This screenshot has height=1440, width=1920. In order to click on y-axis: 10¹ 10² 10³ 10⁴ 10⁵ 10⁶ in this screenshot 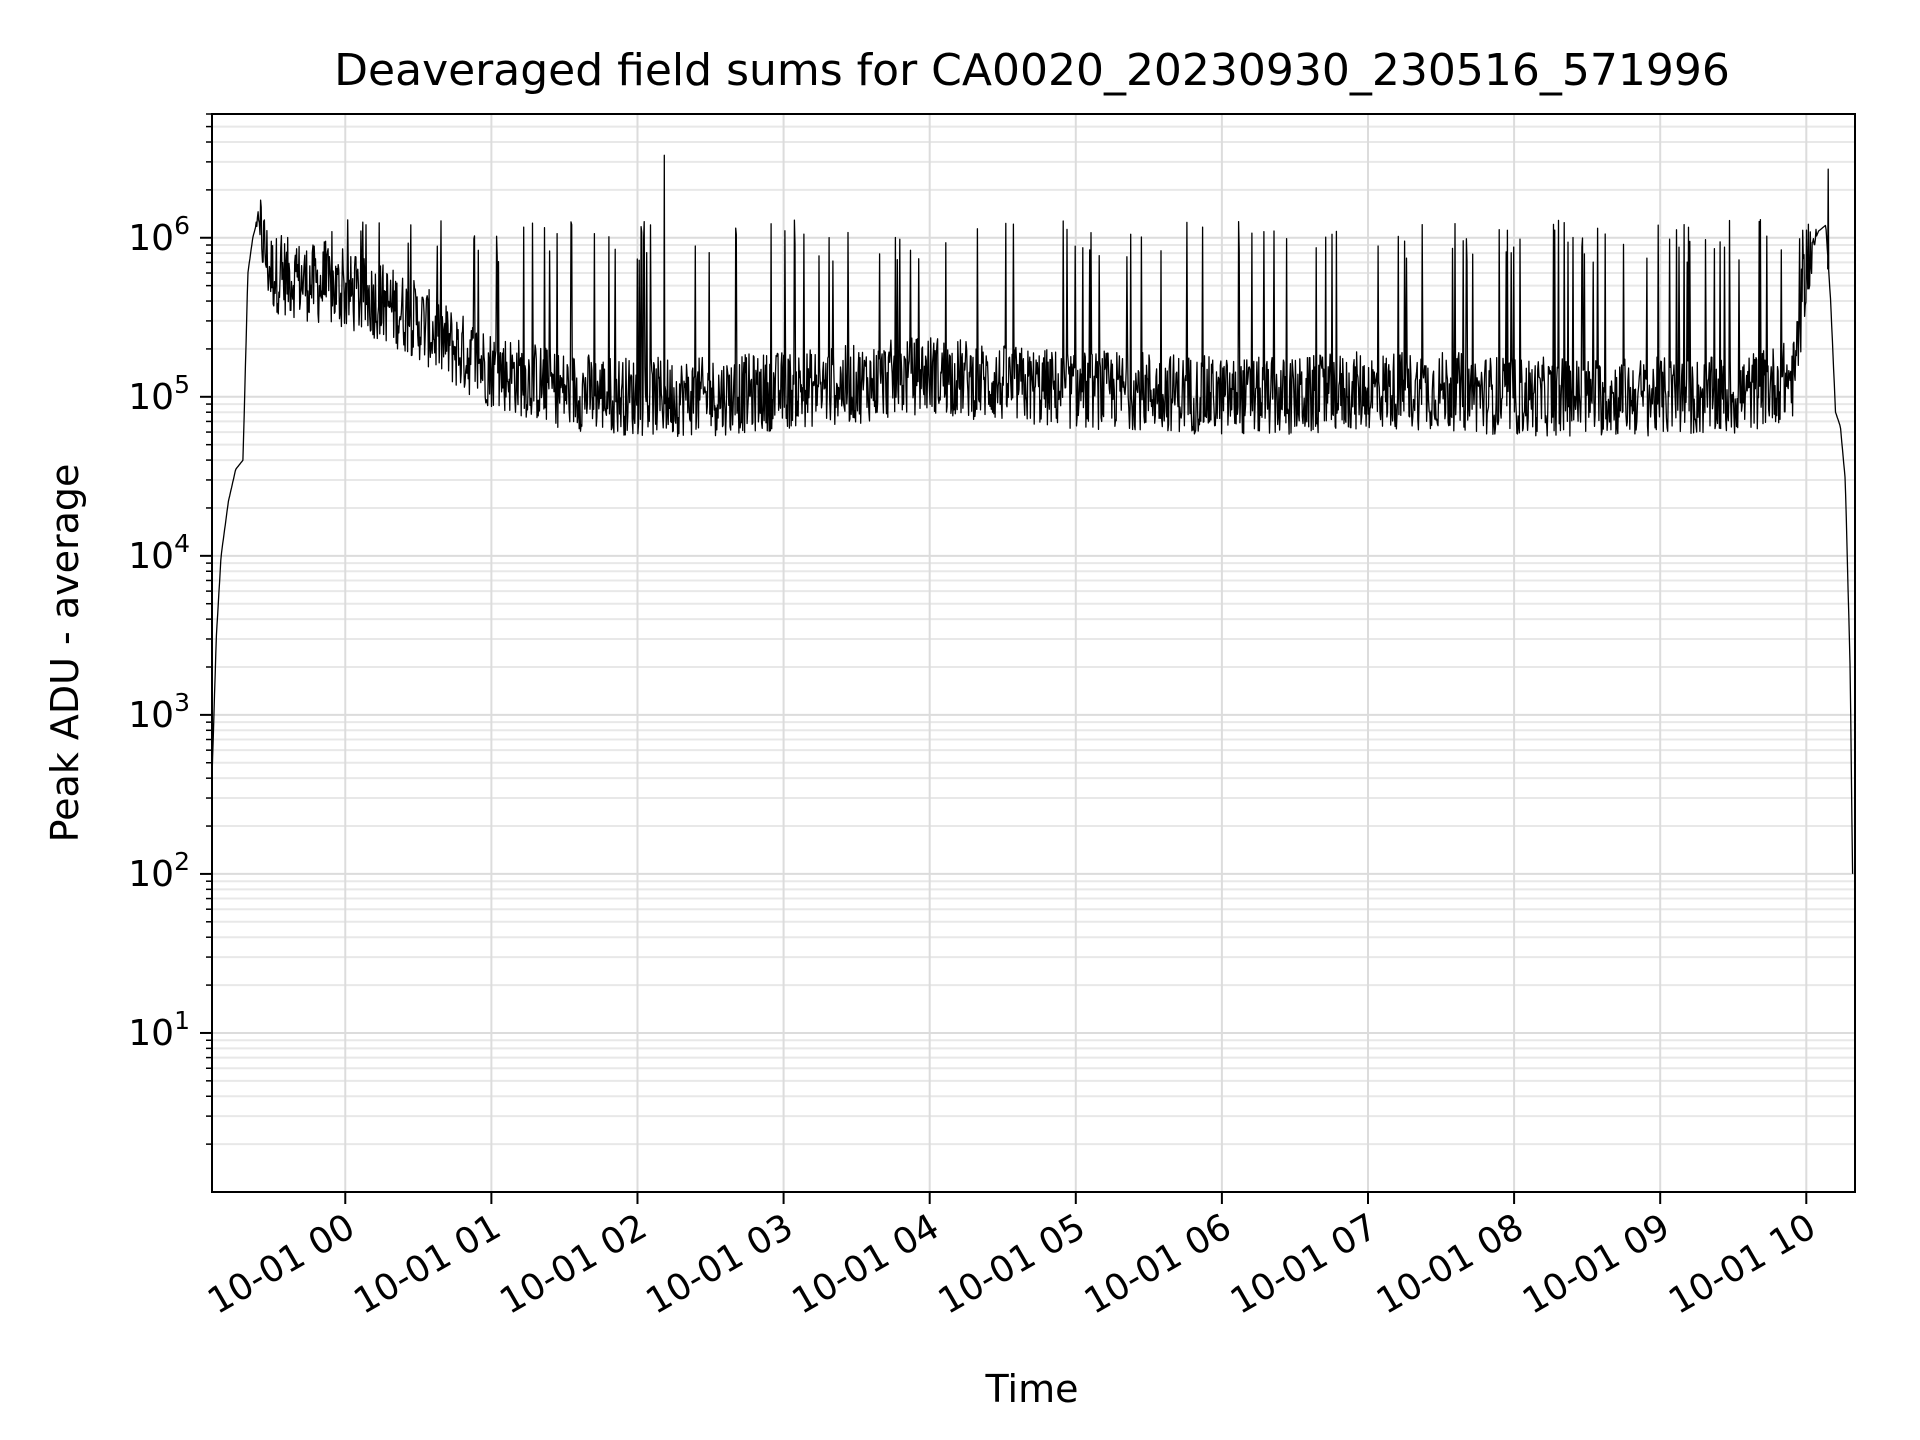, I will do `click(170, 629)`.